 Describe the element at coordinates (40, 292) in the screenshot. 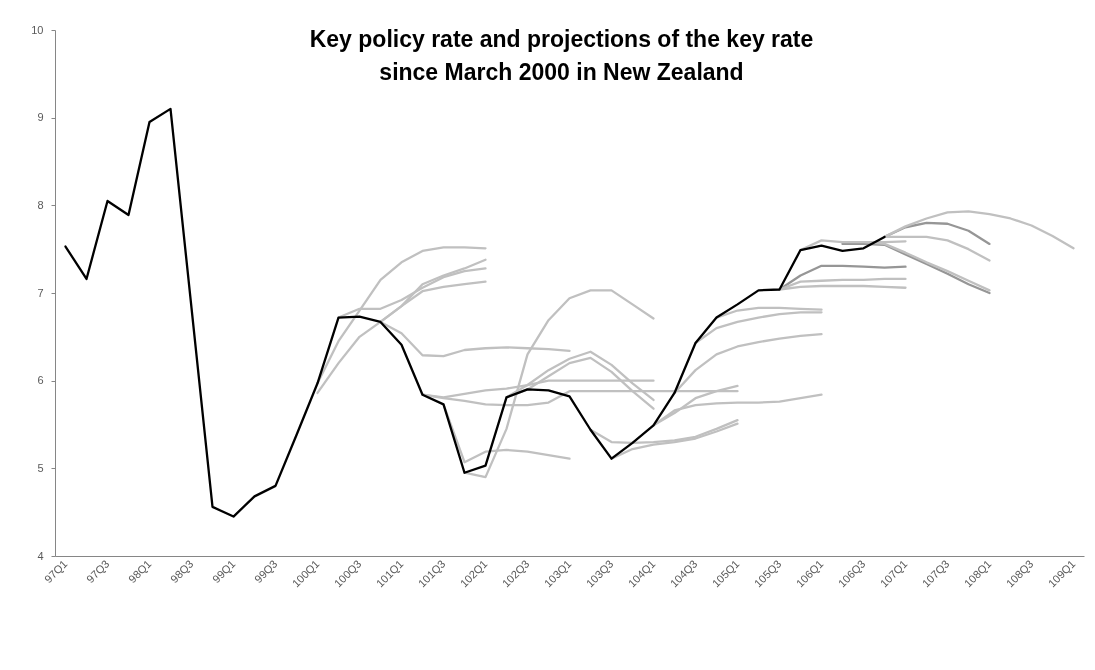

I see `y-tick-label: 7` at that location.